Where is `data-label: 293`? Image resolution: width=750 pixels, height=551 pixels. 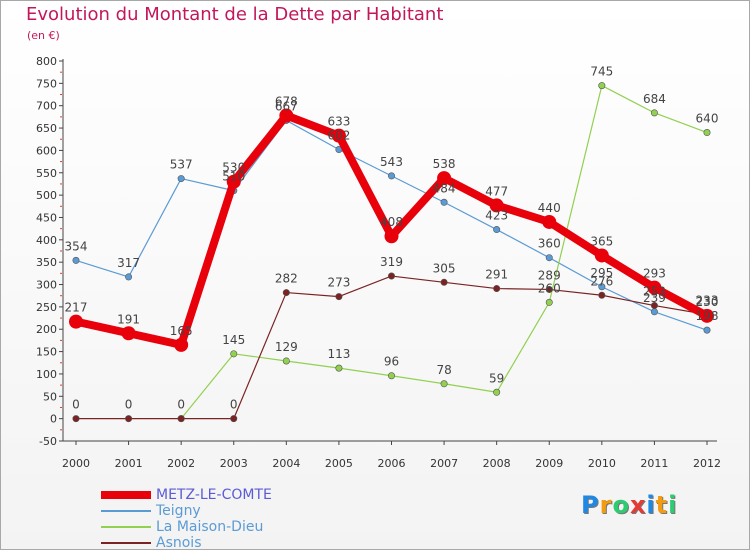 data-label: 293 is located at coordinates (654, 274).